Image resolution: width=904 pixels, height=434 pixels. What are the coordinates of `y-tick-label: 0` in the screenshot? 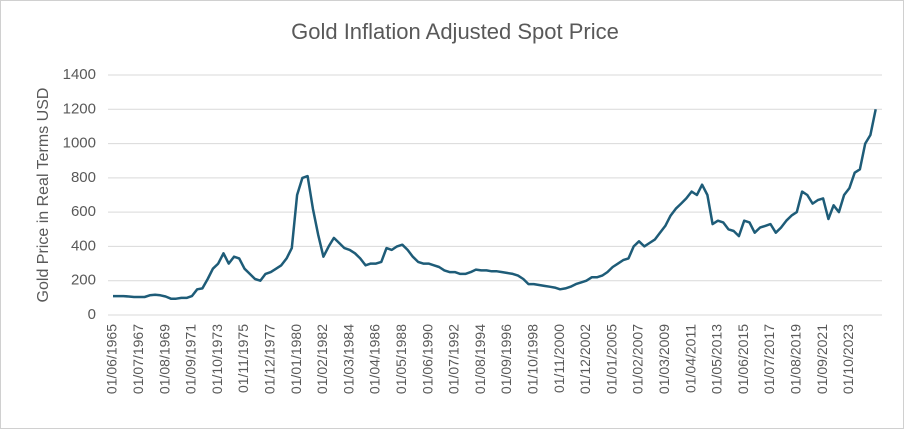 It's located at (92, 314).